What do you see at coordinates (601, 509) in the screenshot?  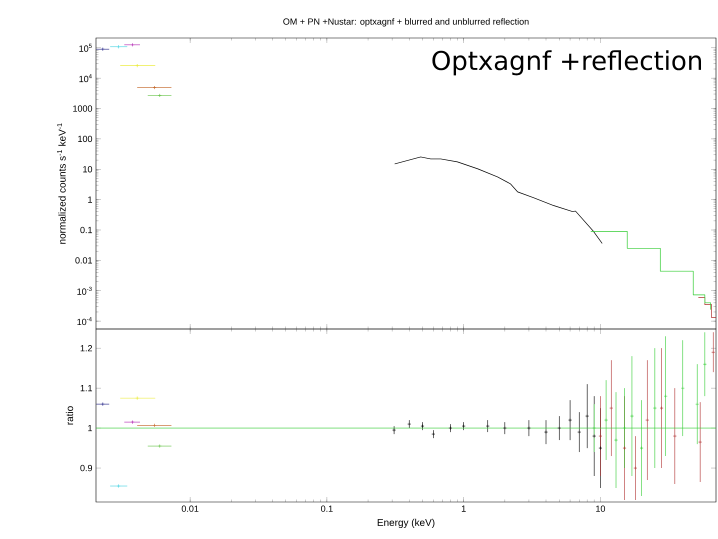 I see `x-tick-label: 10` at bounding box center [601, 509].